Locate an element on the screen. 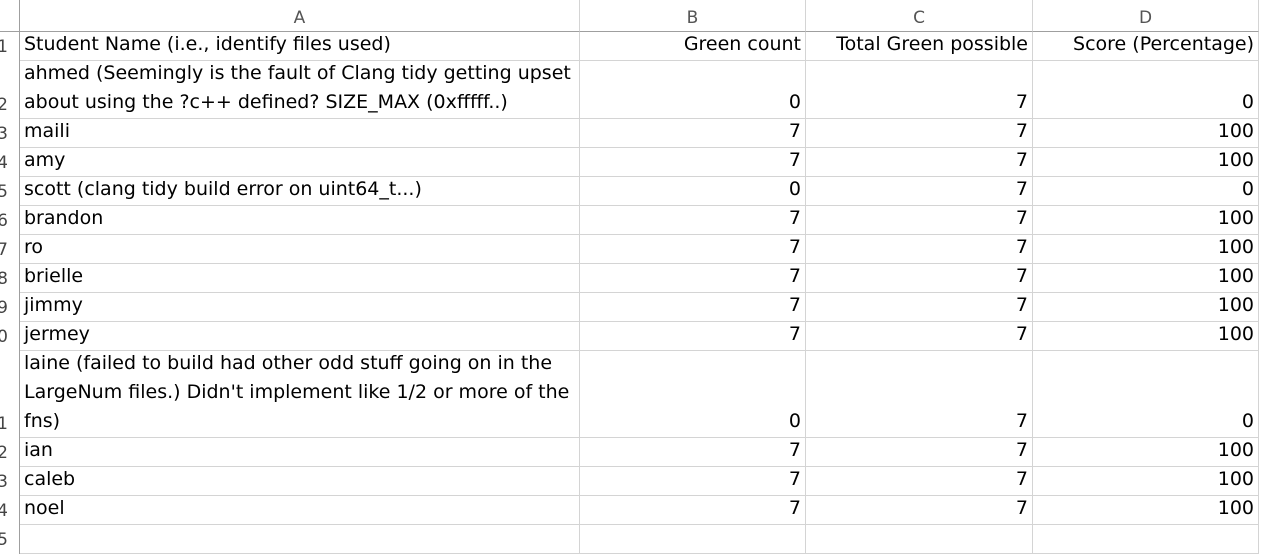 The height and width of the screenshot is (554, 1282). cell-c12: 7 is located at coordinates (919, 452).